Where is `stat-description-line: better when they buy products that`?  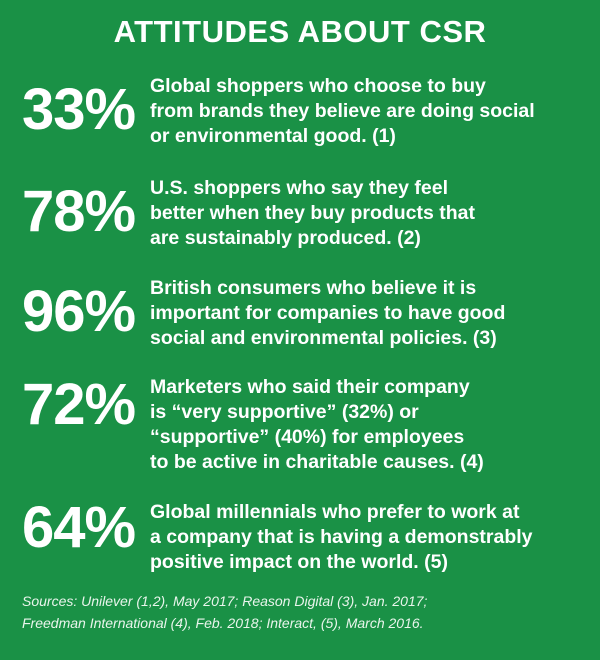
stat-description-line: better when they buy products that is located at coordinates (313, 213).